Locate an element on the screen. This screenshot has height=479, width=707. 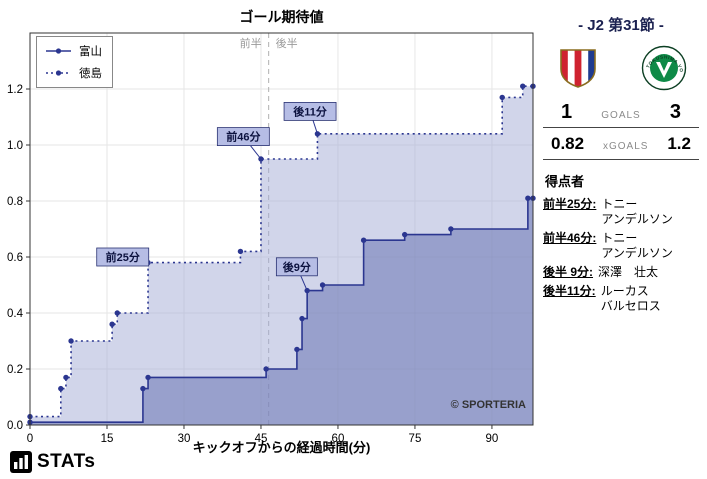
home-xgoals: 0.82 is located at coordinates (568, 143).